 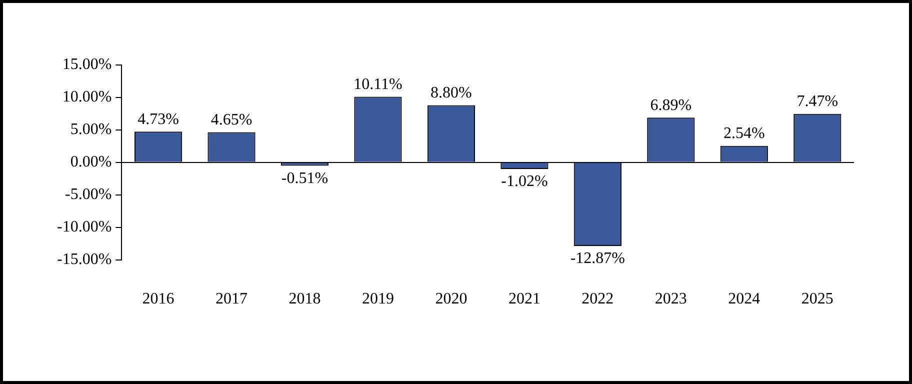 What do you see at coordinates (304, 299) in the screenshot?
I see `x-tick-label: 2018` at bounding box center [304, 299].